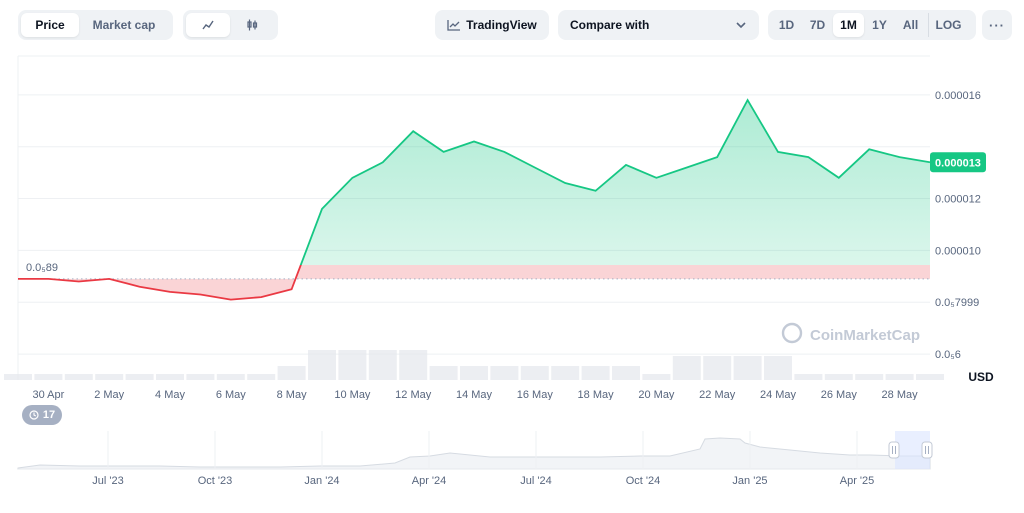 This screenshot has width=1024, height=513. Describe the element at coordinates (596, 394) in the screenshot. I see `x-tick-label: 18 May` at that location.